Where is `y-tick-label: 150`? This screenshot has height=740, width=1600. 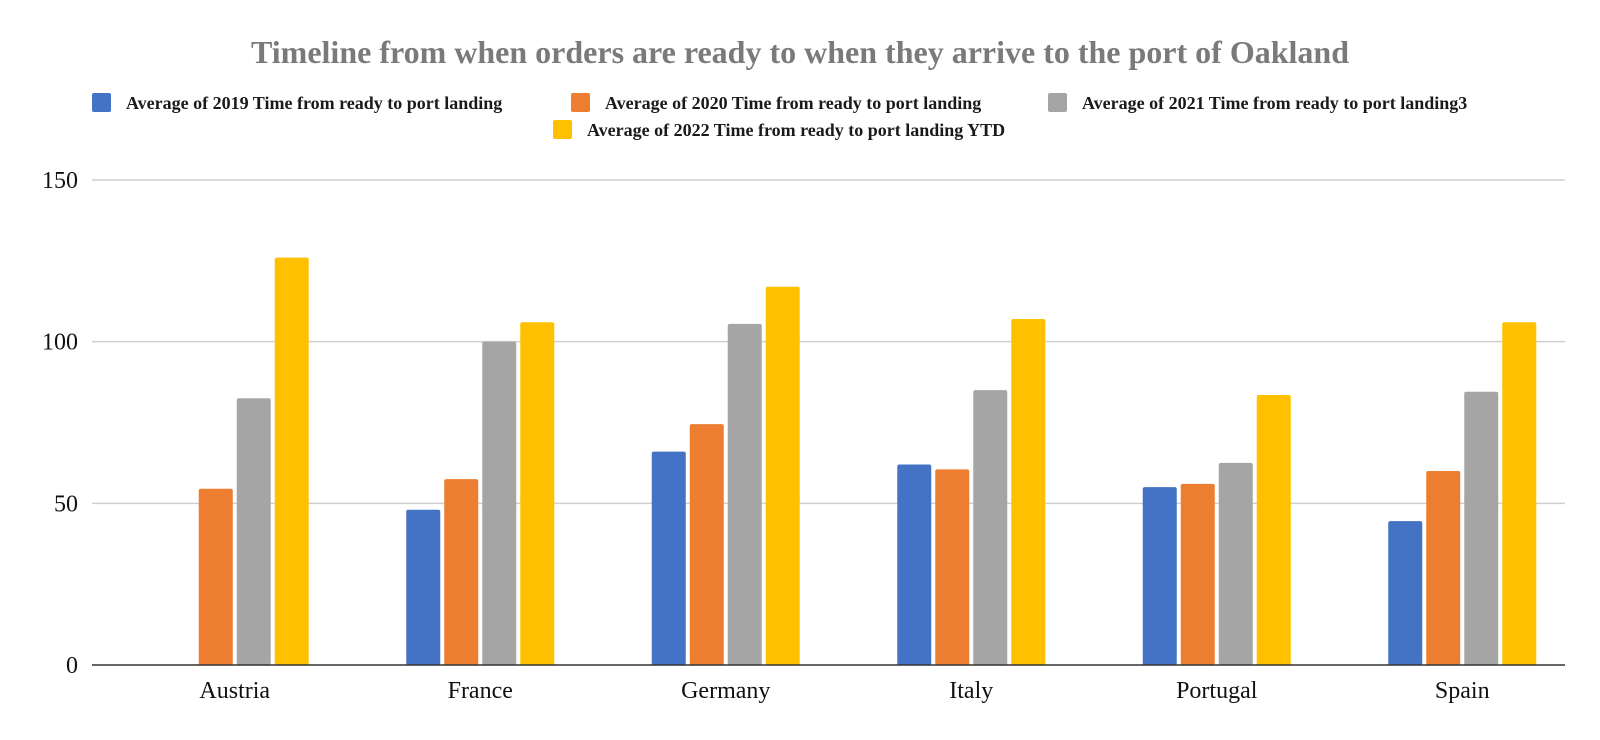 y-tick-label: 150 is located at coordinates (60, 181).